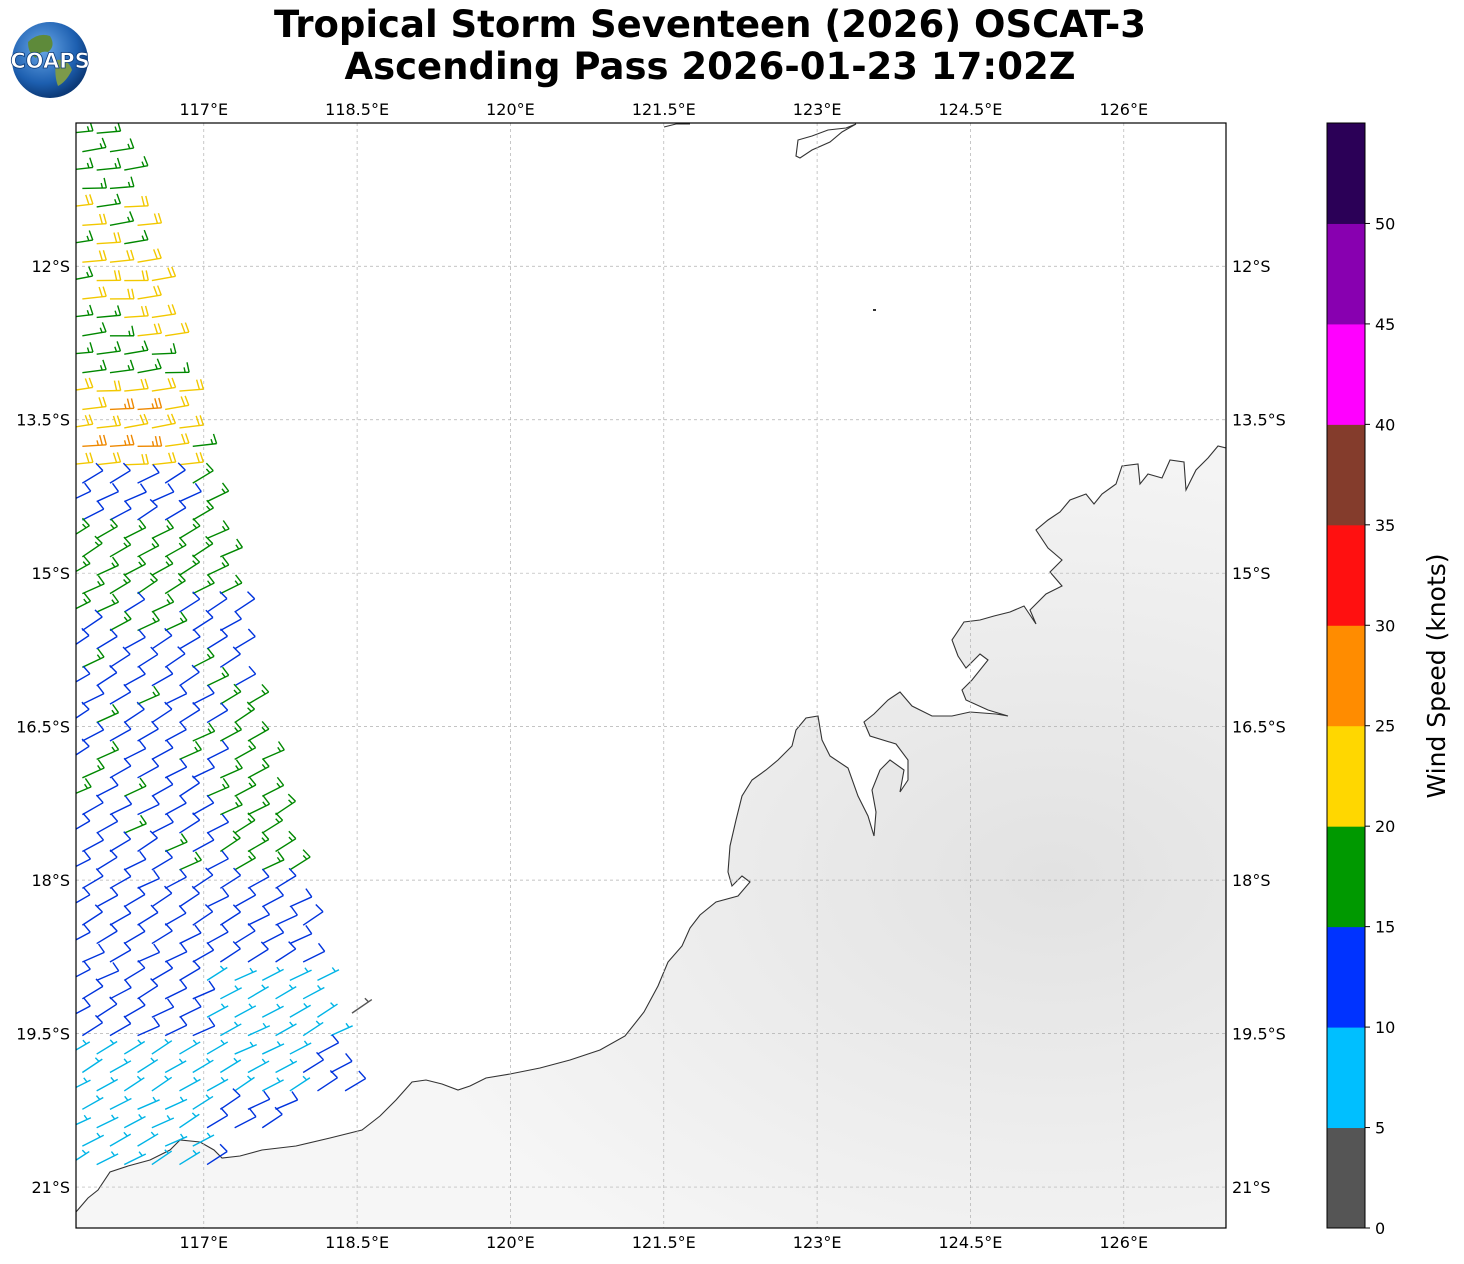 The height and width of the screenshot is (1264, 1464). What do you see at coordinates (1385, 826) in the screenshot?
I see `colorbar-tick-label: 20` at bounding box center [1385, 826].